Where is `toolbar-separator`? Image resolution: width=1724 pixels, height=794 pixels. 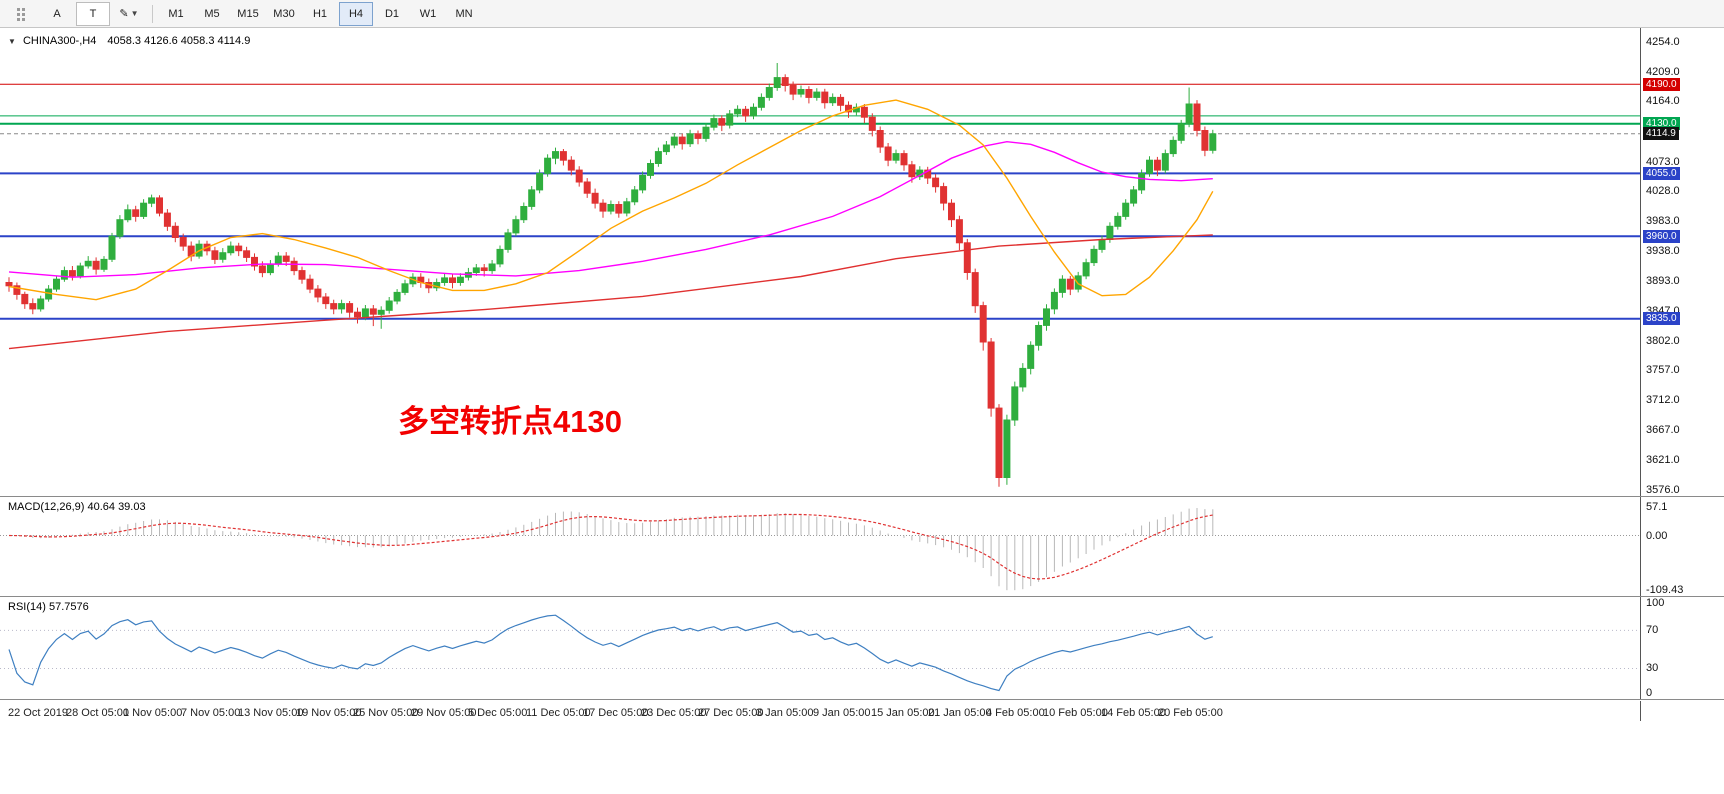 toolbar-separator is located at coordinates (152, 13).